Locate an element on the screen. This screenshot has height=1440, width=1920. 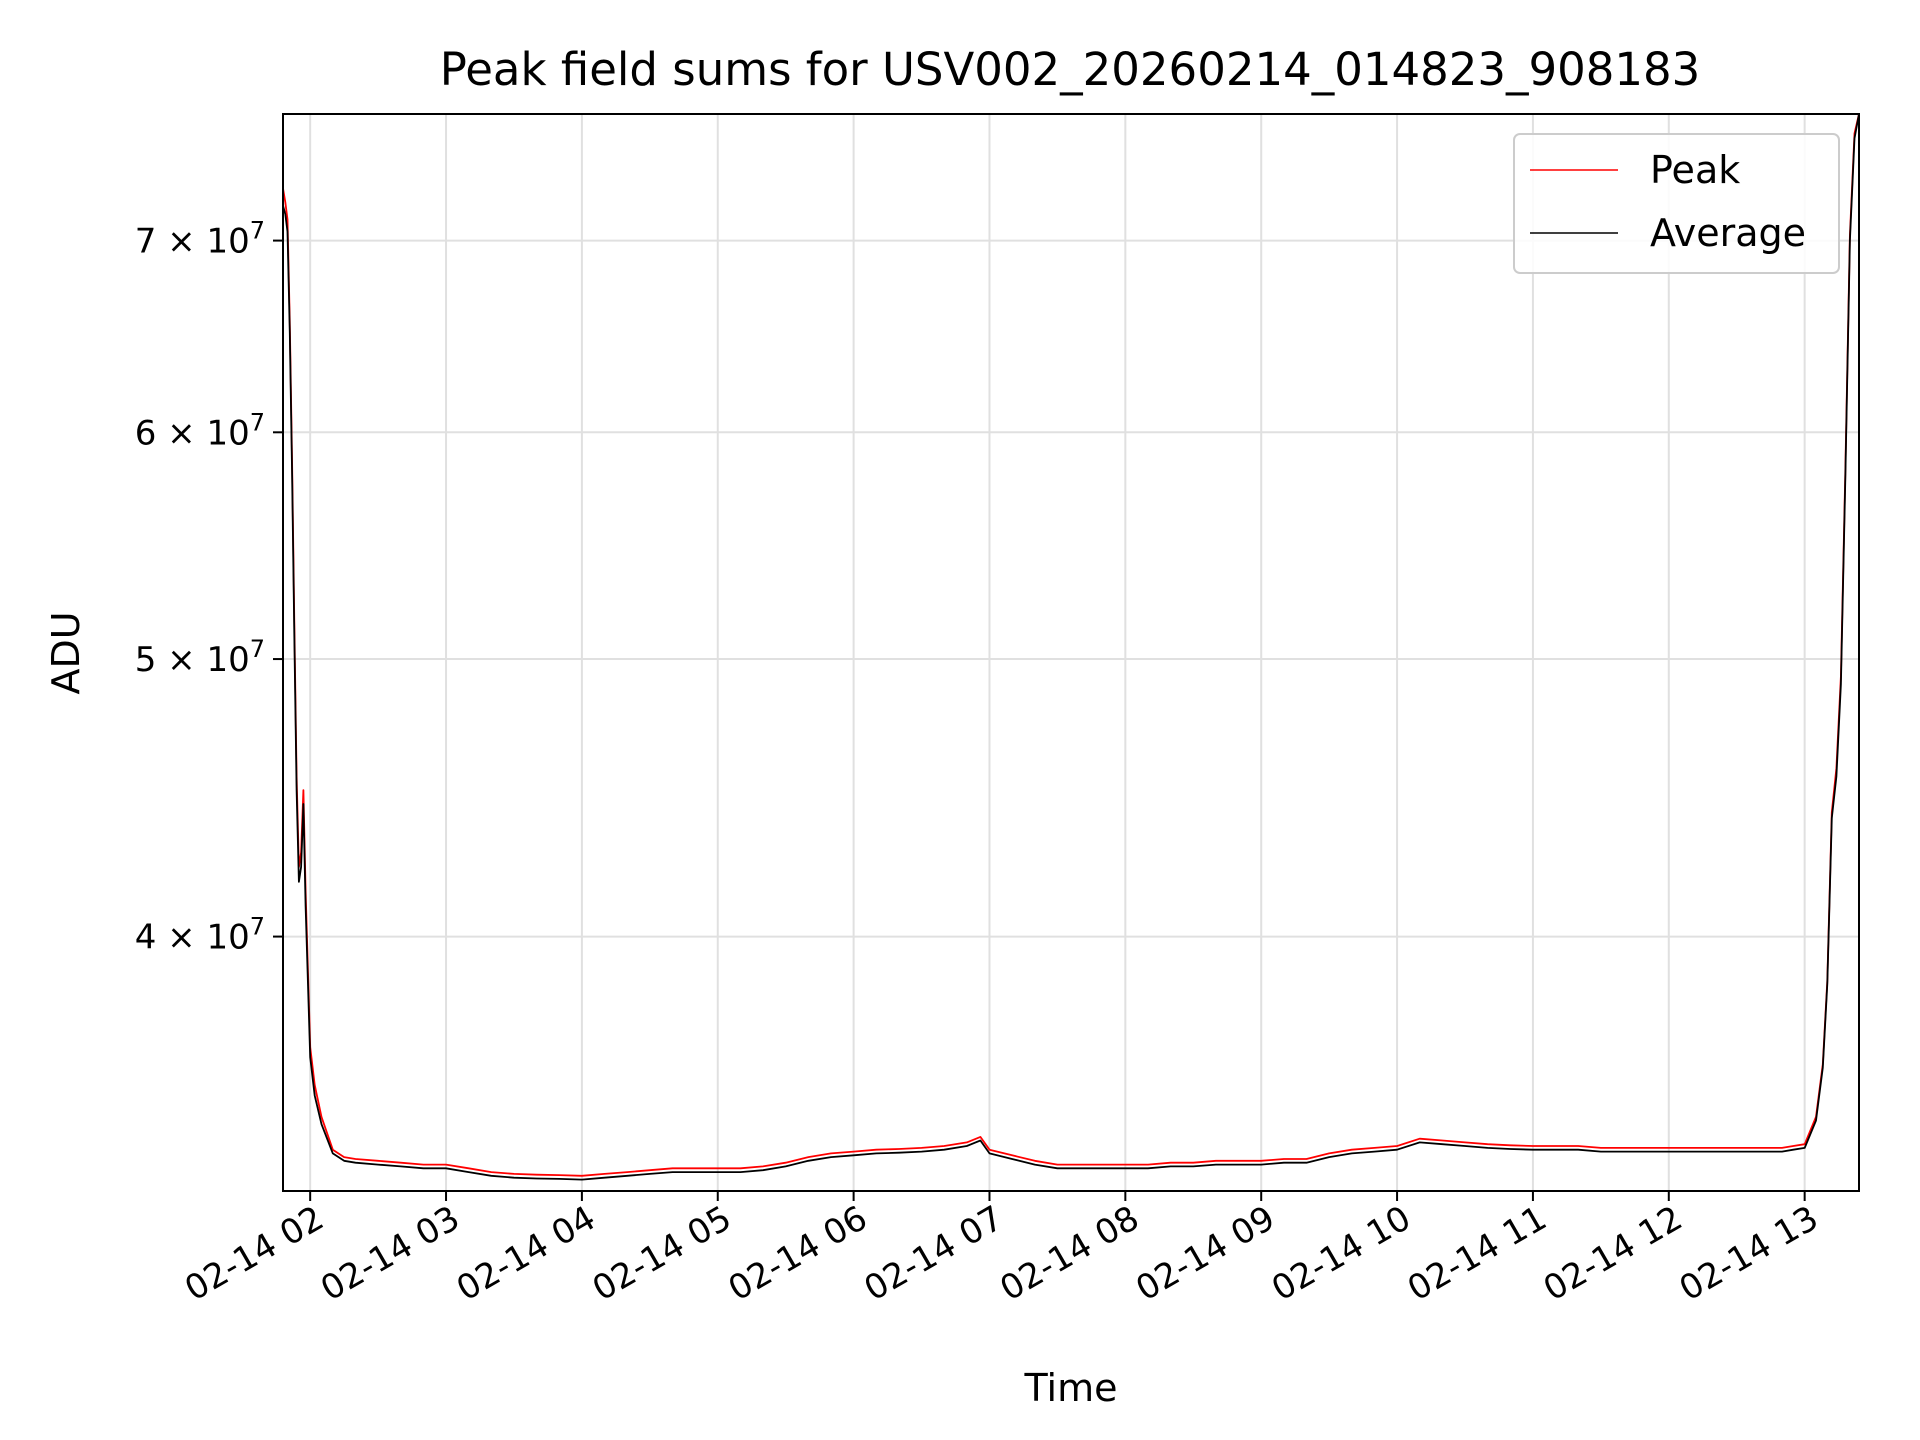
y-tick-label: 5 × 107 is located at coordinates (200, 657).